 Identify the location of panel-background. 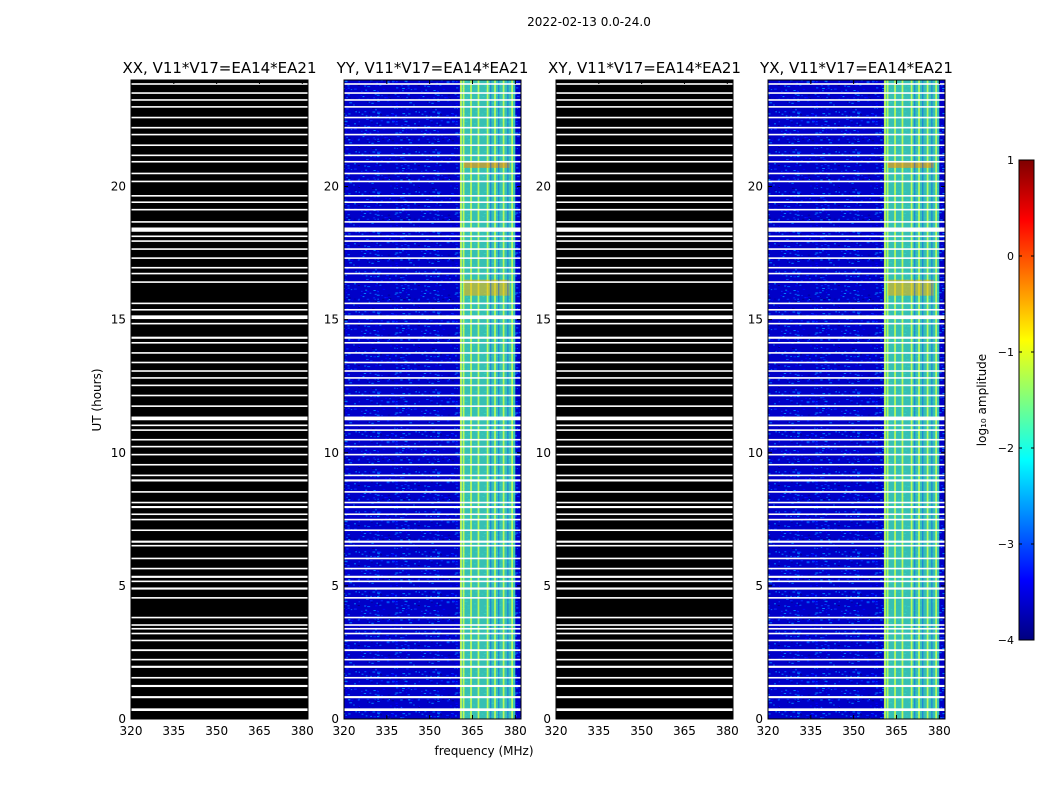
(644, 399).